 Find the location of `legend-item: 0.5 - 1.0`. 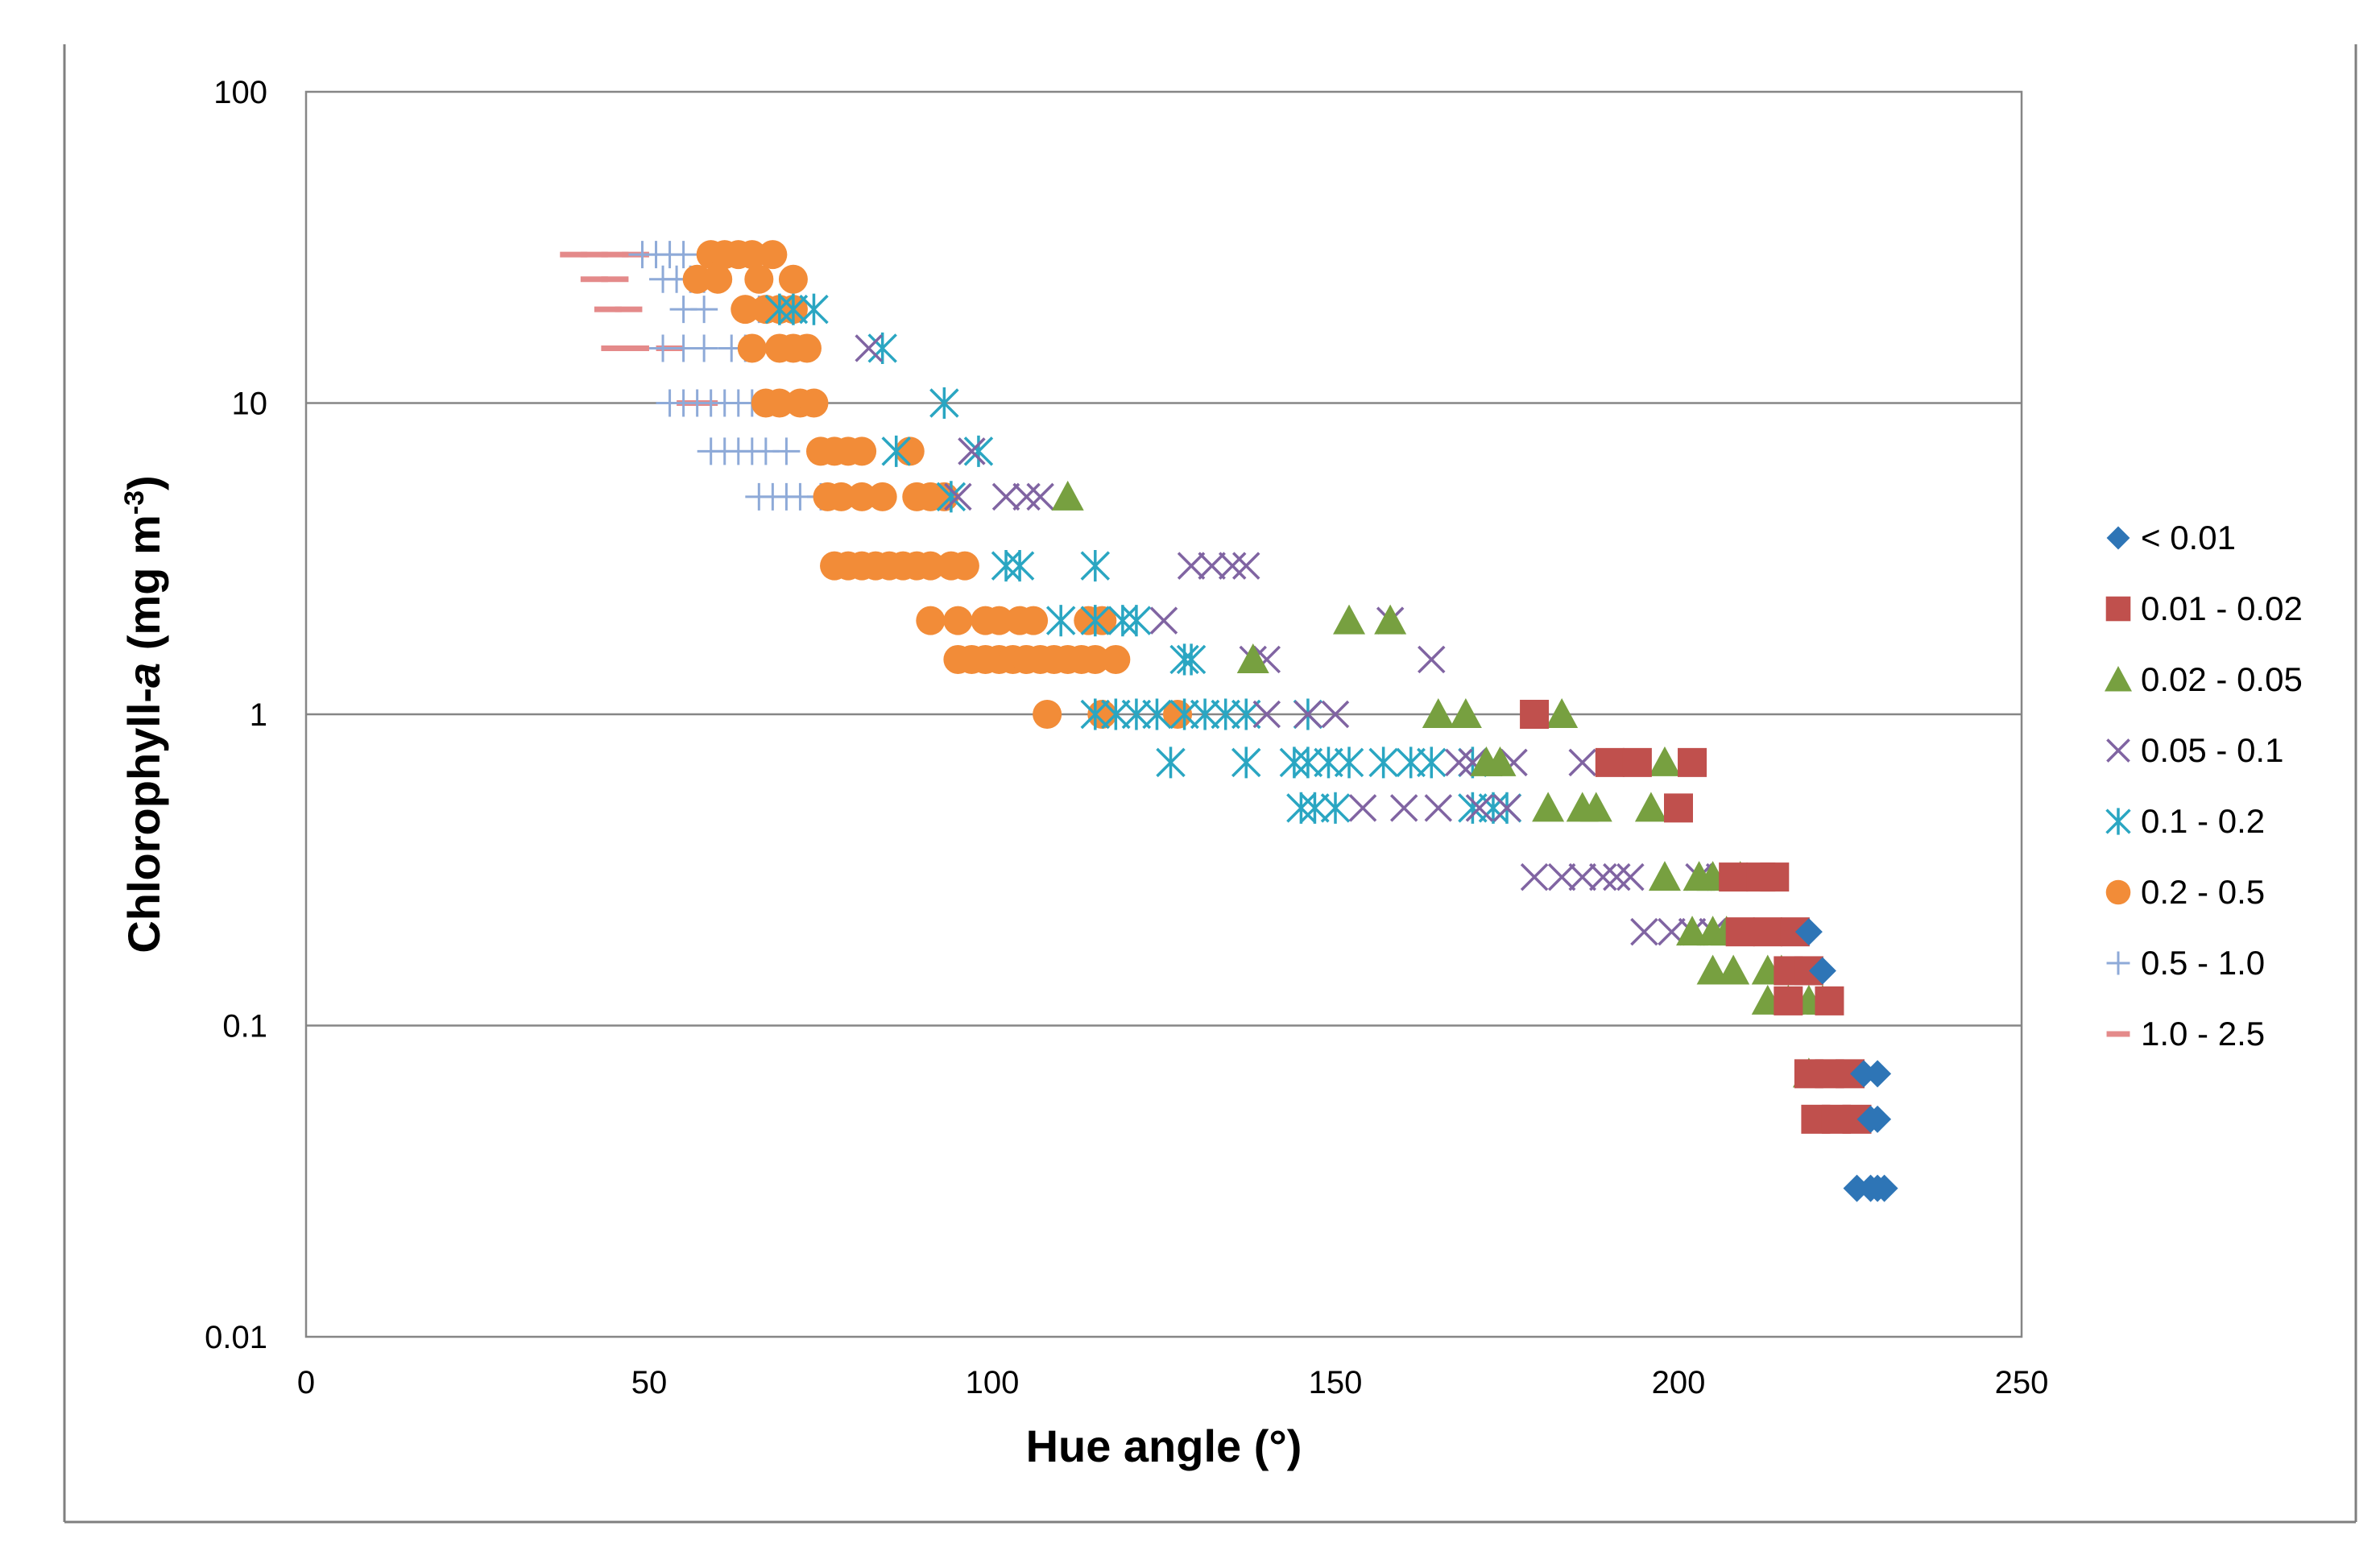

legend-item: 0.5 - 1.0 is located at coordinates (2185, 963).